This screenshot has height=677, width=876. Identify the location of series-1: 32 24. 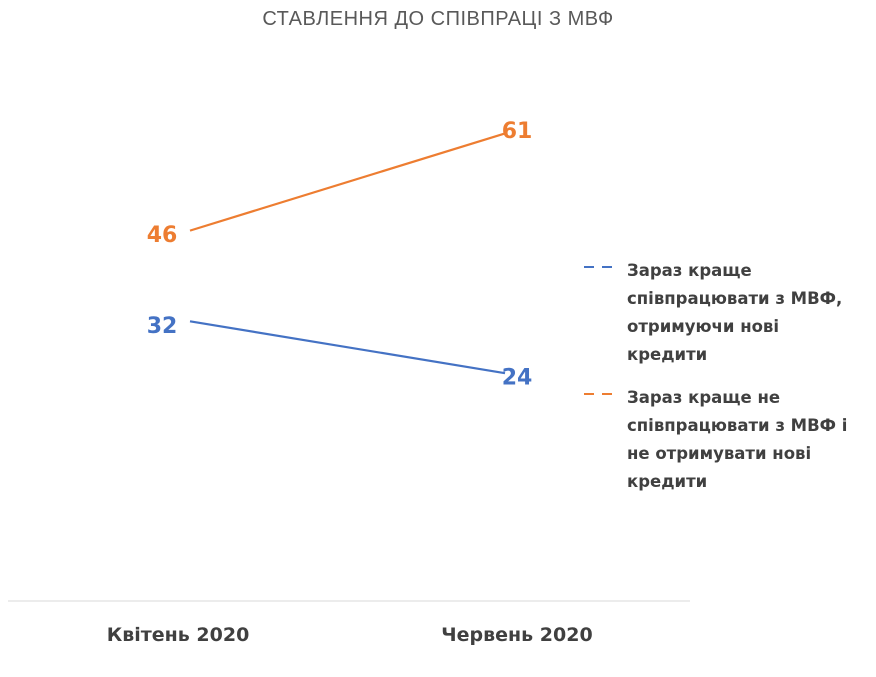
(340, 352).